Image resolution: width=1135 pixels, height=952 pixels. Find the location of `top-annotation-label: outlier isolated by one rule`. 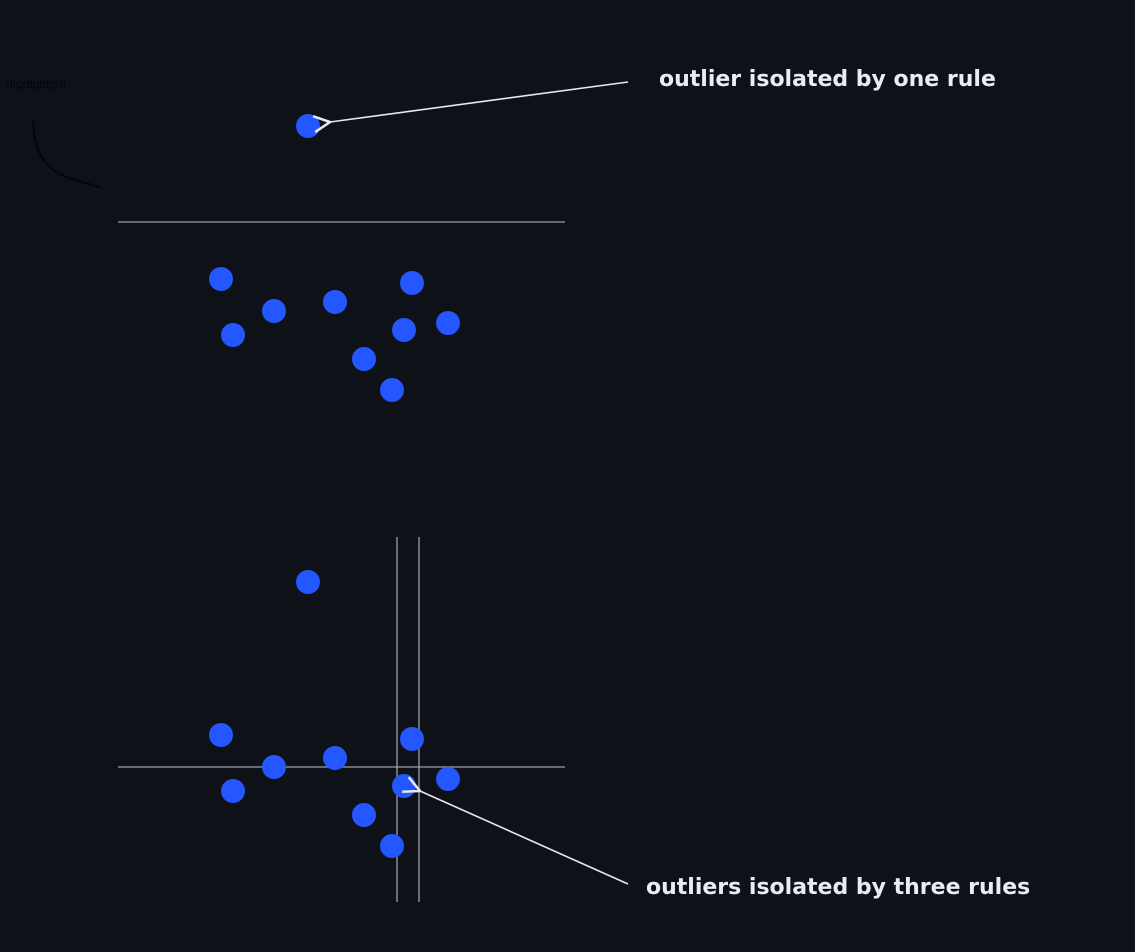

top-annotation-label: outlier isolated by one rule is located at coordinates (827, 79).